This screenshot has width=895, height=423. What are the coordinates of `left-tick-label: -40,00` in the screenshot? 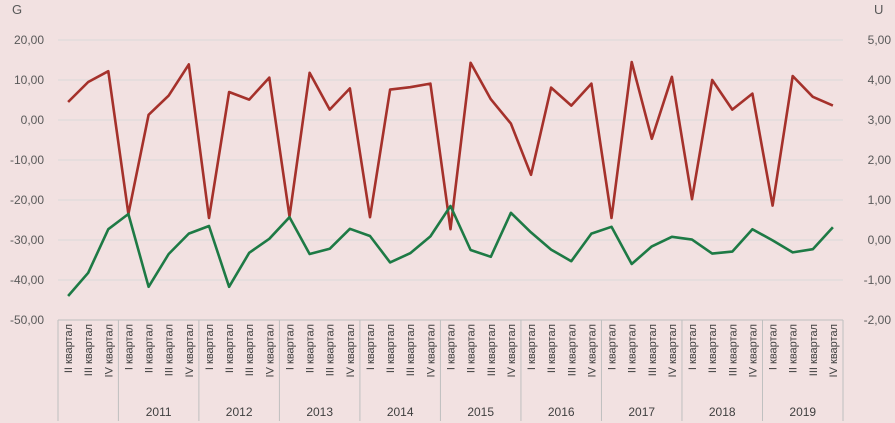 It's located at (27, 280).